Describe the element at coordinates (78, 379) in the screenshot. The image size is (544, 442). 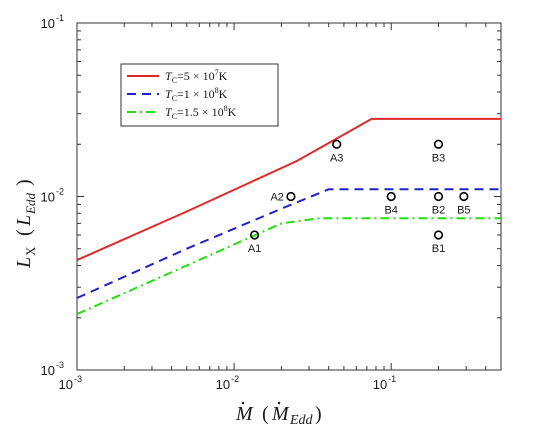
I see `x-tick-exponent: -3` at that location.